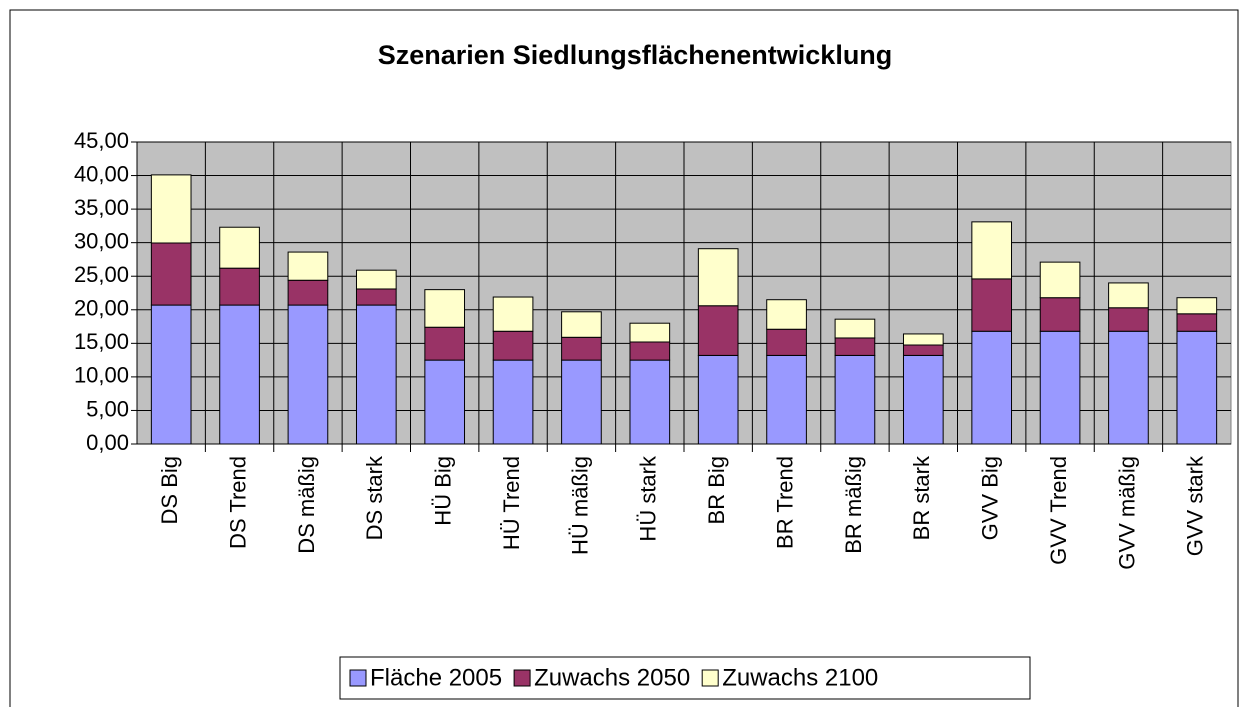  Describe the element at coordinates (1195, 505) in the screenshot. I see `x-tick-label: GVV stark` at that location.